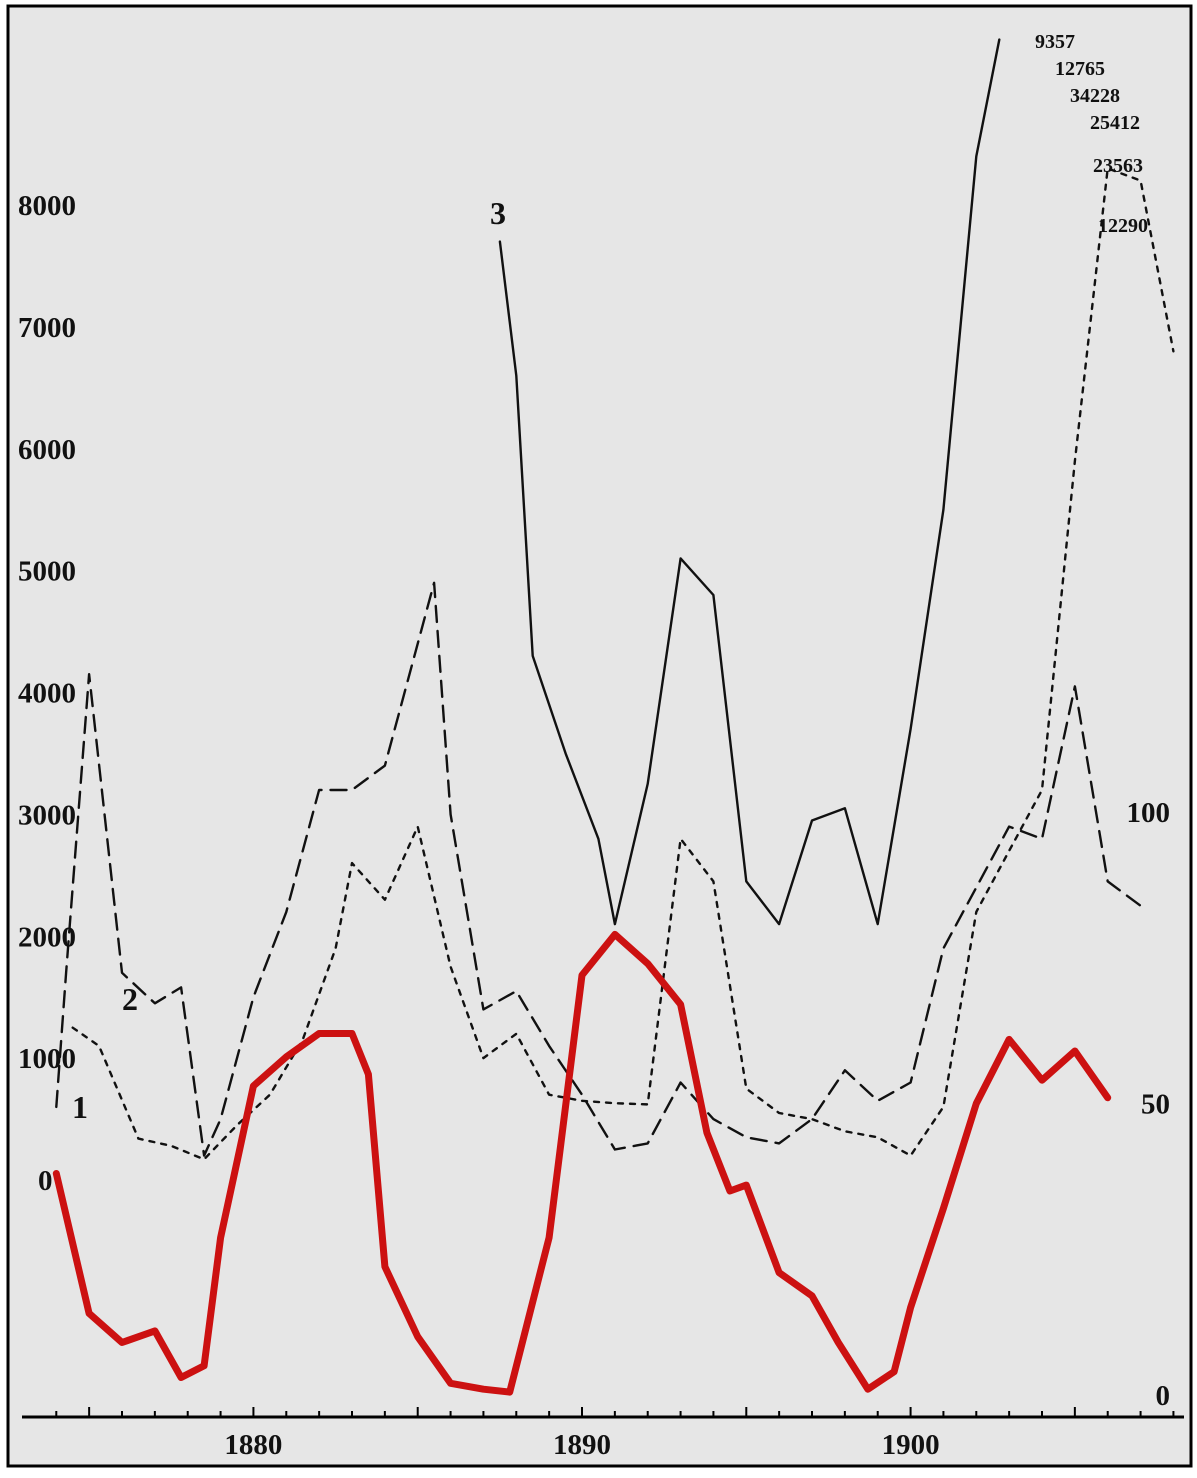 Image resolution: width=1197 pixels, height=1478 pixels. Describe the element at coordinates (253, 1445) in the screenshot. I see `x-tick-label-1880: 1880` at that location.